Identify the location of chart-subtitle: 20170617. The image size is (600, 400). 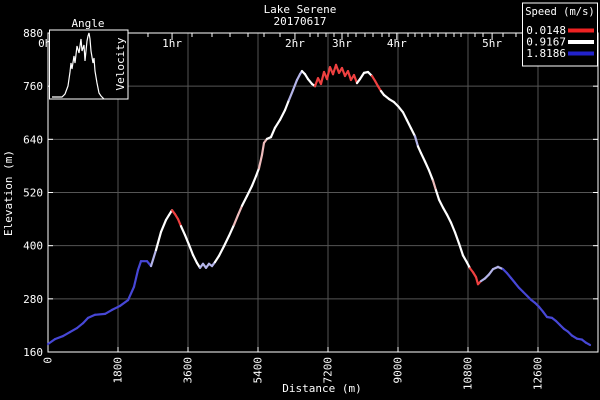
(300, 21).